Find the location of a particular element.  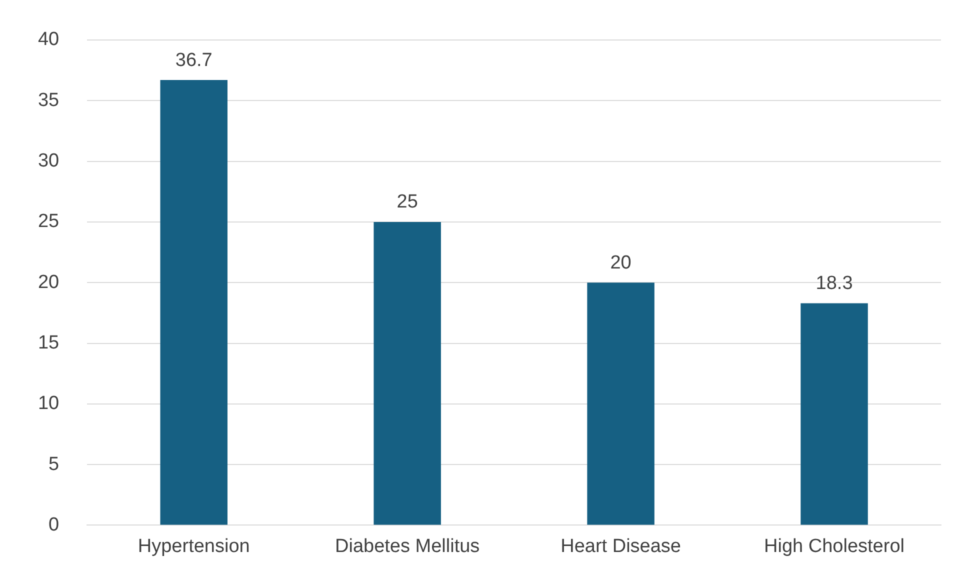

data-label: 20 is located at coordinates (621, 263).